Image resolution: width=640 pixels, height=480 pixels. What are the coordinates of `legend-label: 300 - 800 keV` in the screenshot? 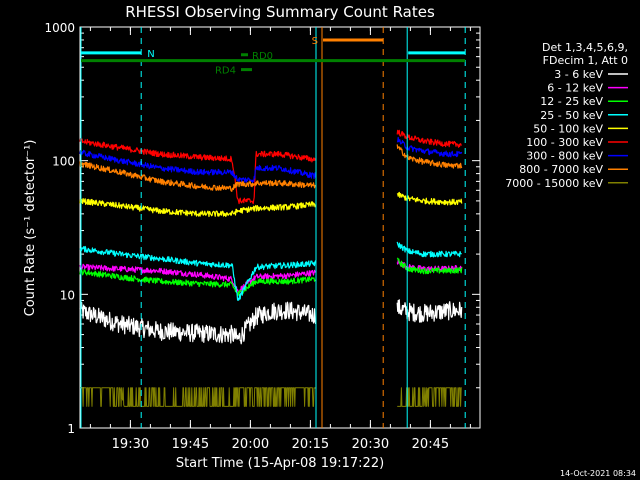 It's located at (564, 156).